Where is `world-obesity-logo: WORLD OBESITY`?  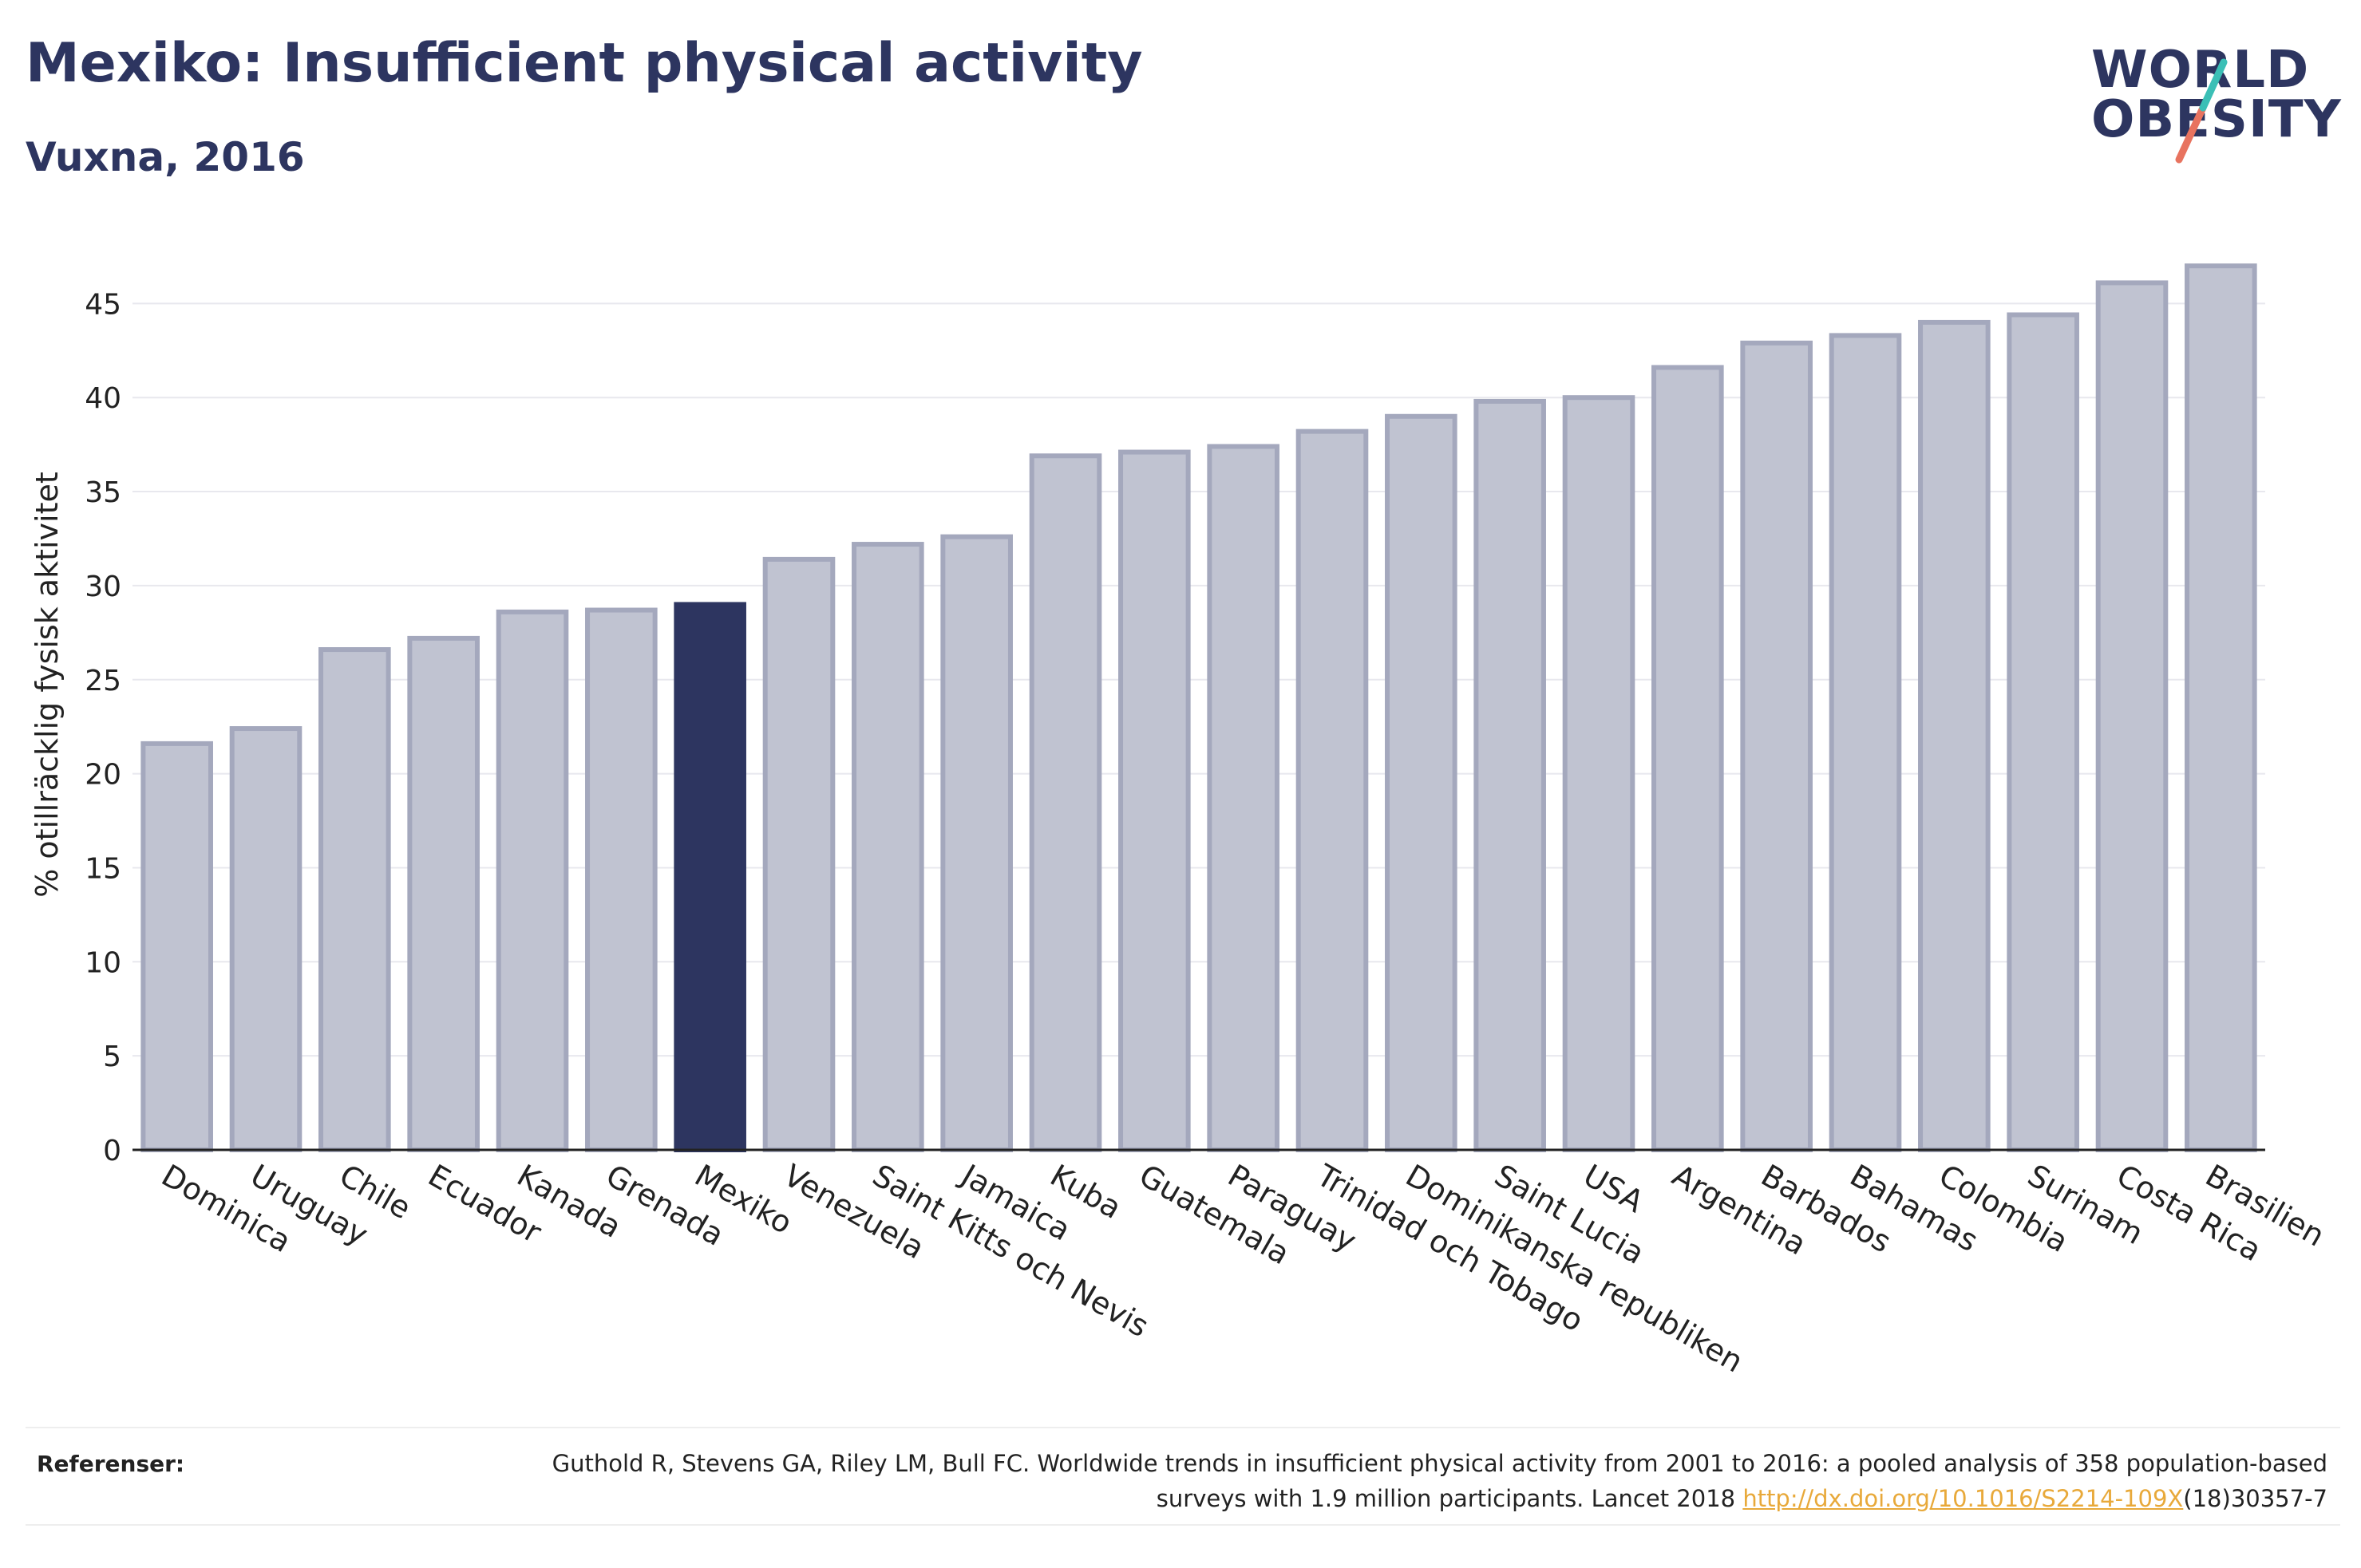
world-obesity-logo: WORLD OBESITY is located at coordinates (2211, 104).